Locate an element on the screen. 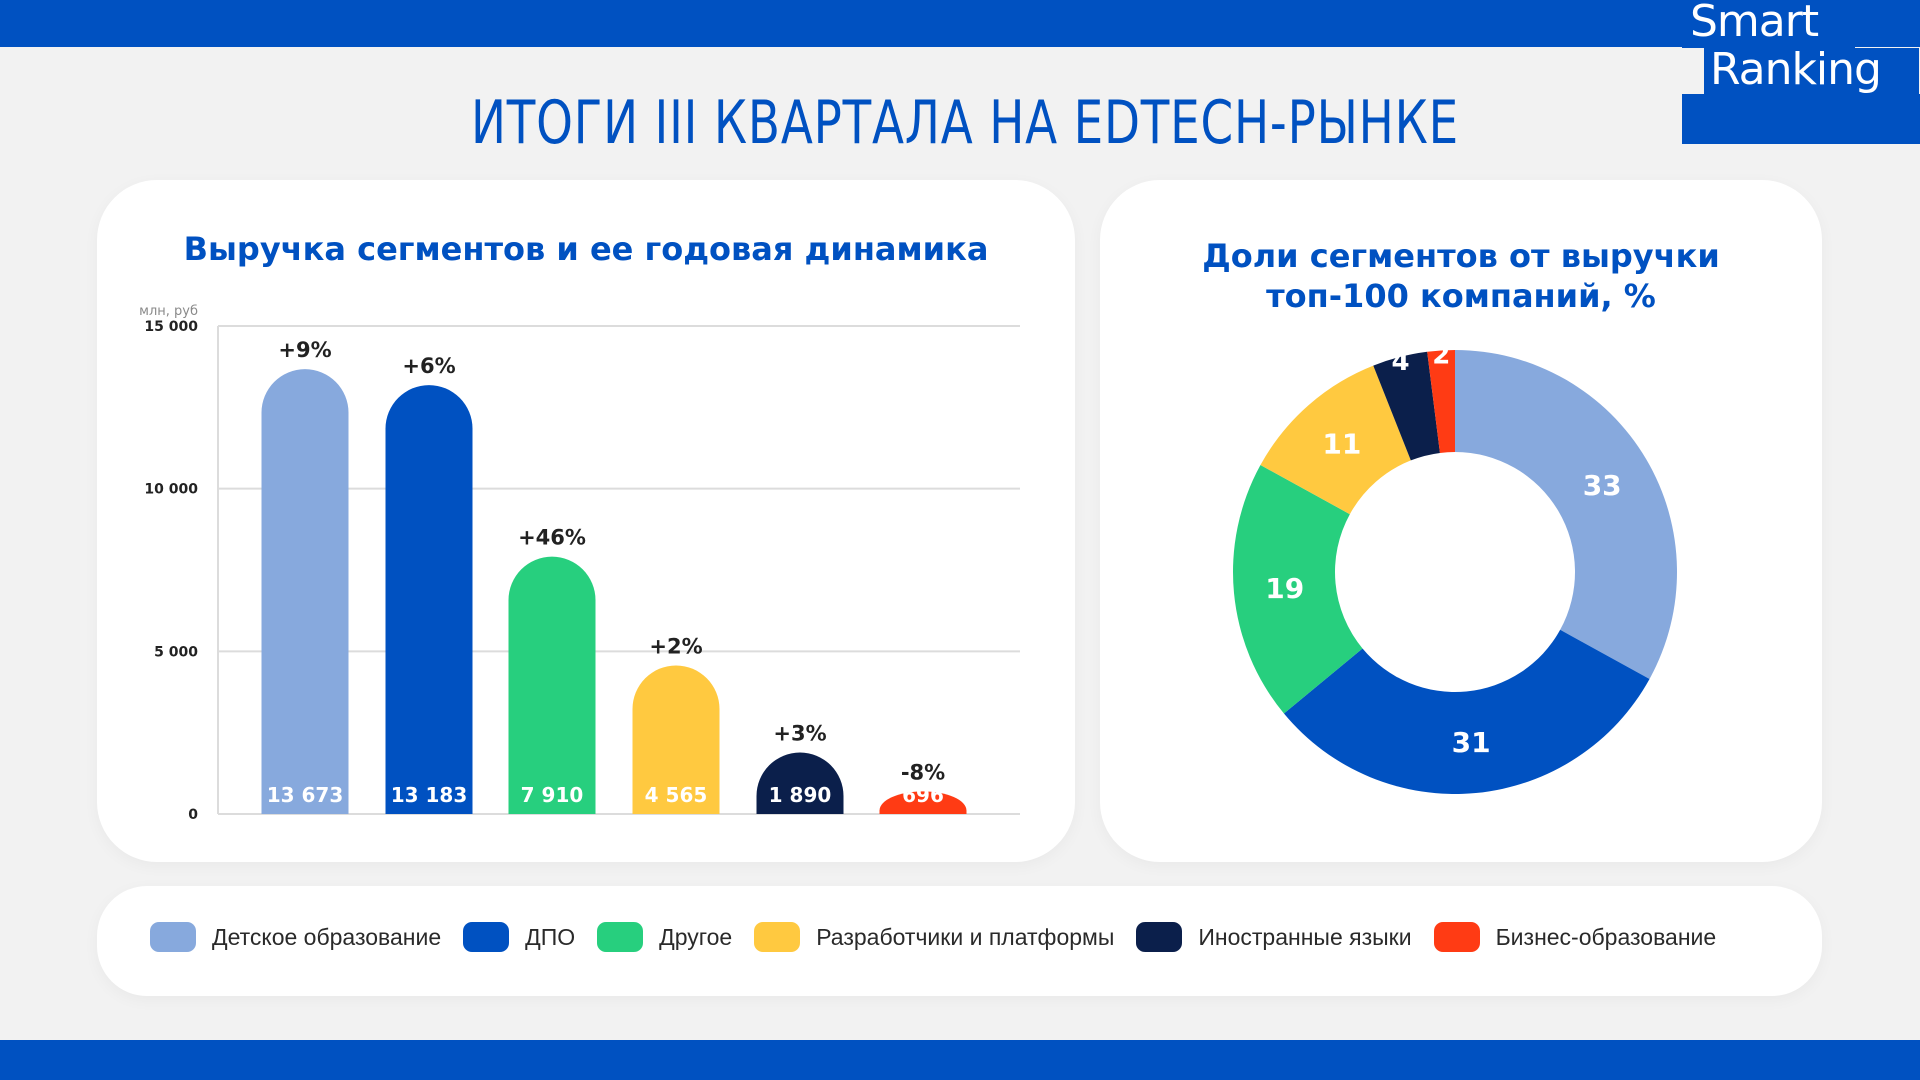 This screenshot has height=1080, width=1920. top-bar is located at coordinates (960, 23).